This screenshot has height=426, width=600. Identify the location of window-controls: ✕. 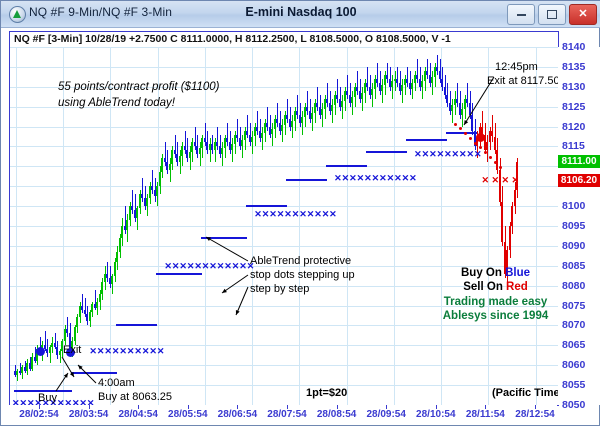
(552, 14).